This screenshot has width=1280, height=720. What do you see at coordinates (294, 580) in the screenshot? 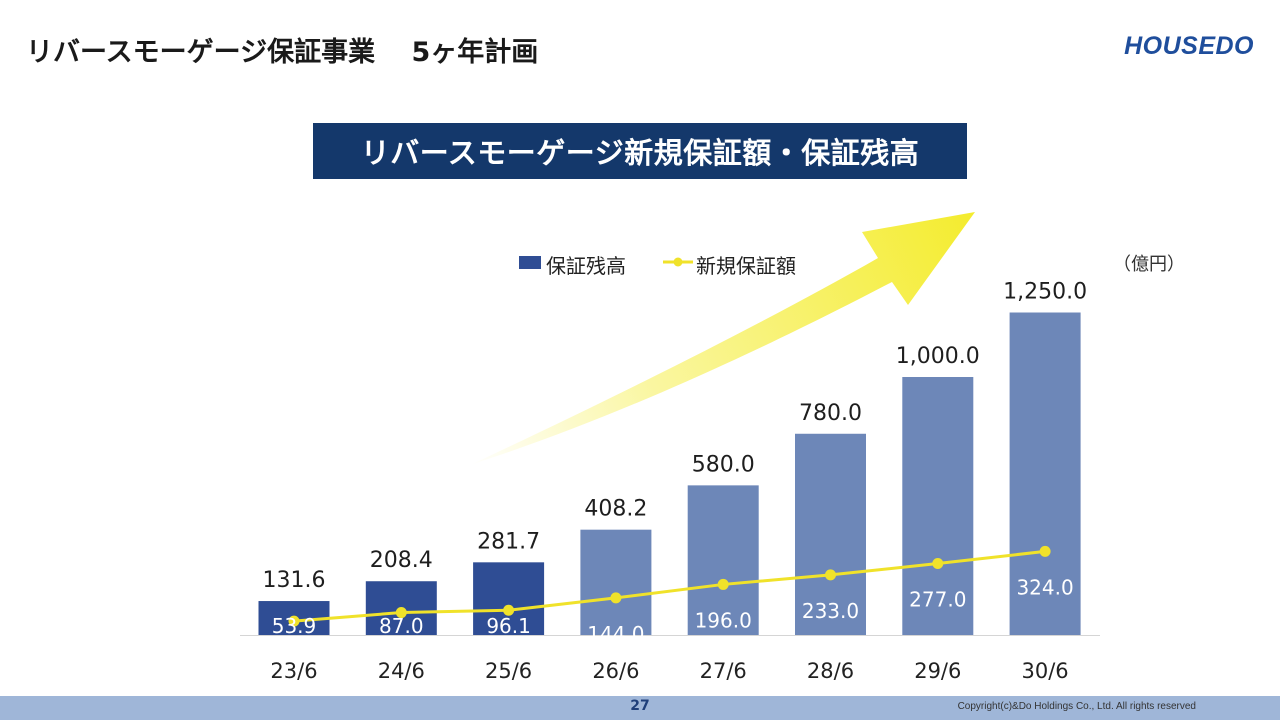
I see `bar-value-label: 131.6` at bounding box center [294, 580].